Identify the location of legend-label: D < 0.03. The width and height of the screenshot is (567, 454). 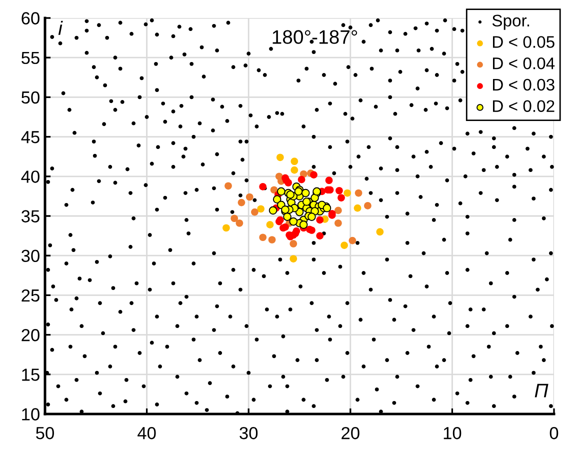
(523, 84).